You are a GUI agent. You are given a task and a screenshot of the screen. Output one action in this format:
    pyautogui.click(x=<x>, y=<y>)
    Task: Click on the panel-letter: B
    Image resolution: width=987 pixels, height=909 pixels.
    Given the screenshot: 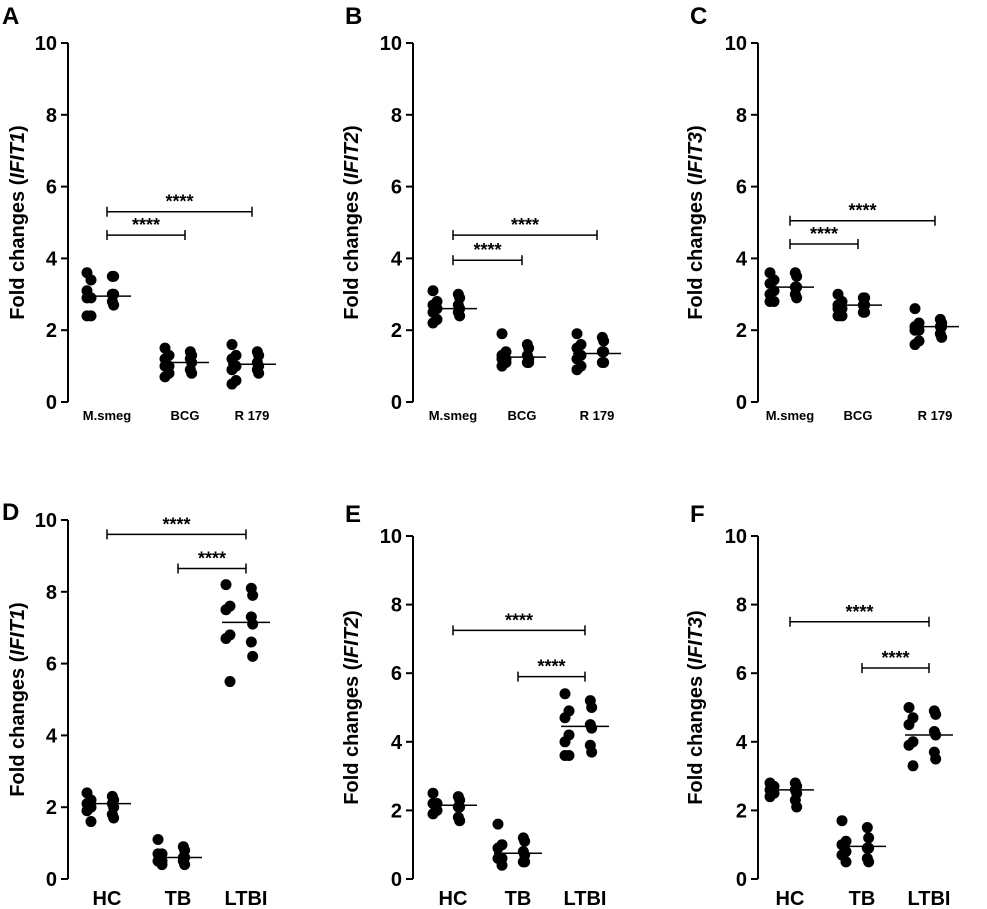 What is the action you would take?
    pyautogui.click(x=353, y=16)
    